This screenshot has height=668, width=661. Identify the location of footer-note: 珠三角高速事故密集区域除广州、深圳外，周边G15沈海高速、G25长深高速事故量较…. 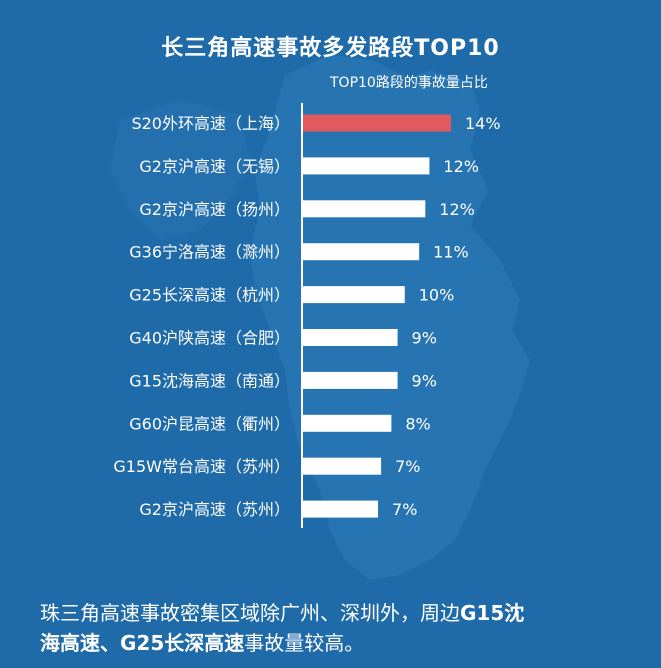
(340, 628).